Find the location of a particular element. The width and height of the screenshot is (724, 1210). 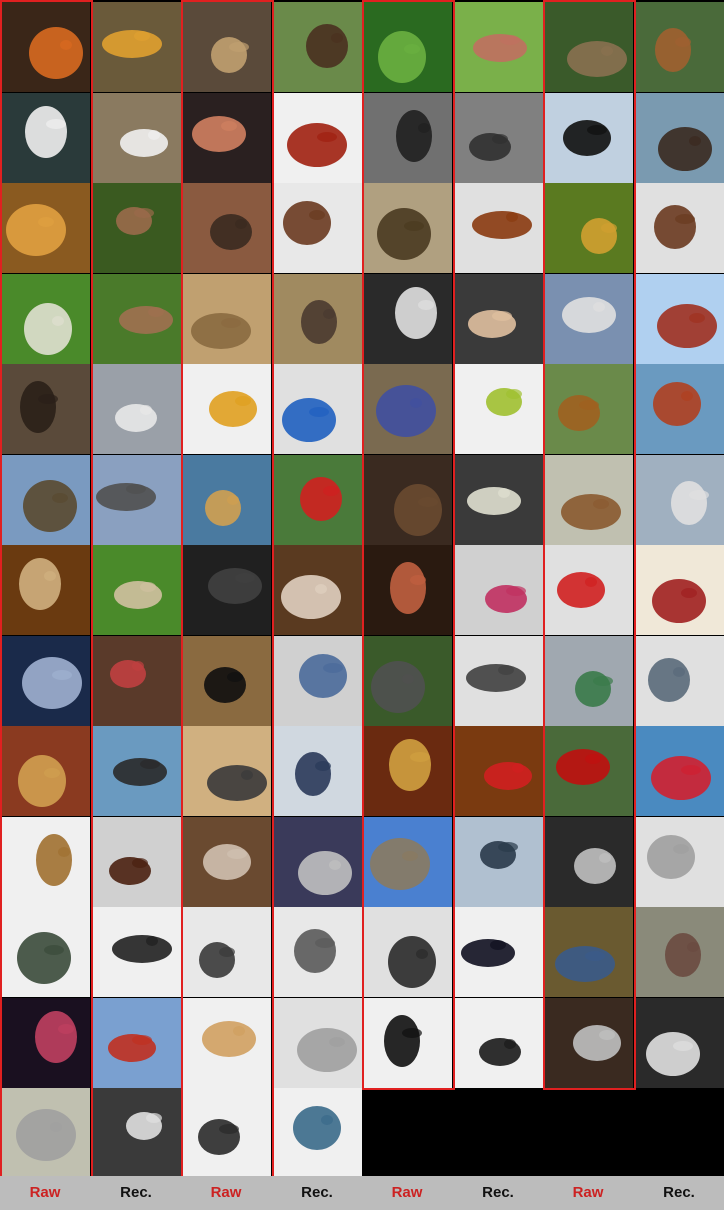

image-tile-hammock is located at coordinates (588, 681).